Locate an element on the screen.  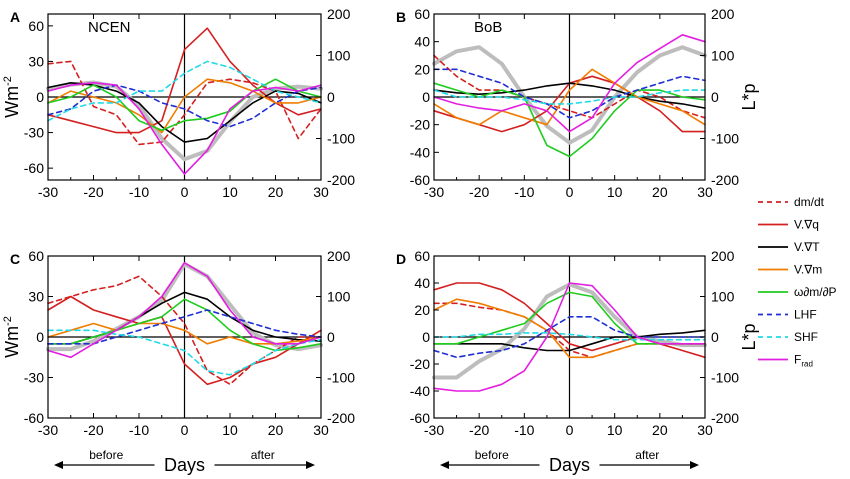
series-shf-panel-B is located at coordinates (569, 97).